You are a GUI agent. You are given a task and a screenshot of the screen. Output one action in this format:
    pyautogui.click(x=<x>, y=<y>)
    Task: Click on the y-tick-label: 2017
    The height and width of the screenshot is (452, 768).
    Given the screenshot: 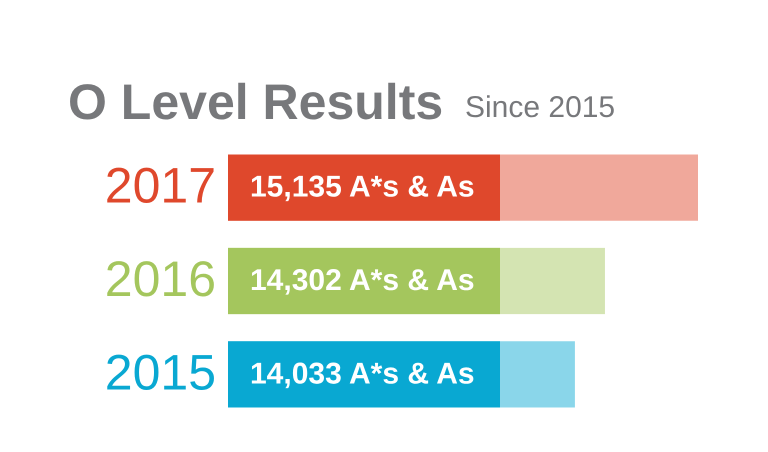 What is the action you would take?
    pyautogui.click(x=160, y=186)
    